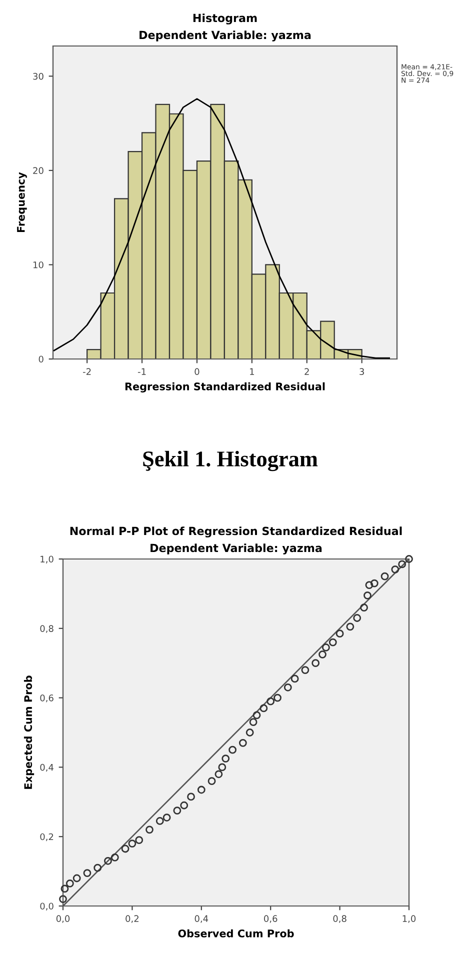  What do you see at coordinates (47, 698) in the screenshot?
I see `y-tick-label: 0,6` at bounding box center [47, 698].